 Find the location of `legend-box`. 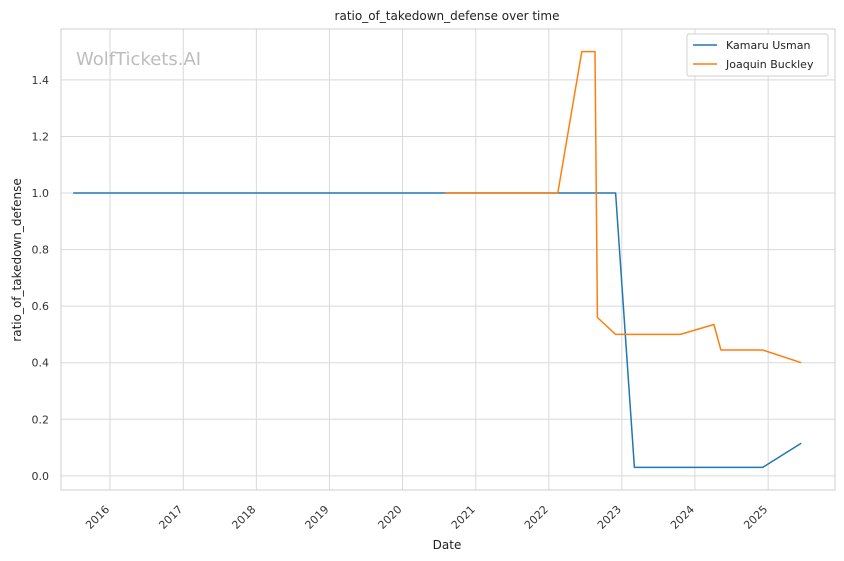

legend-box is located at coordinates (757, 55).